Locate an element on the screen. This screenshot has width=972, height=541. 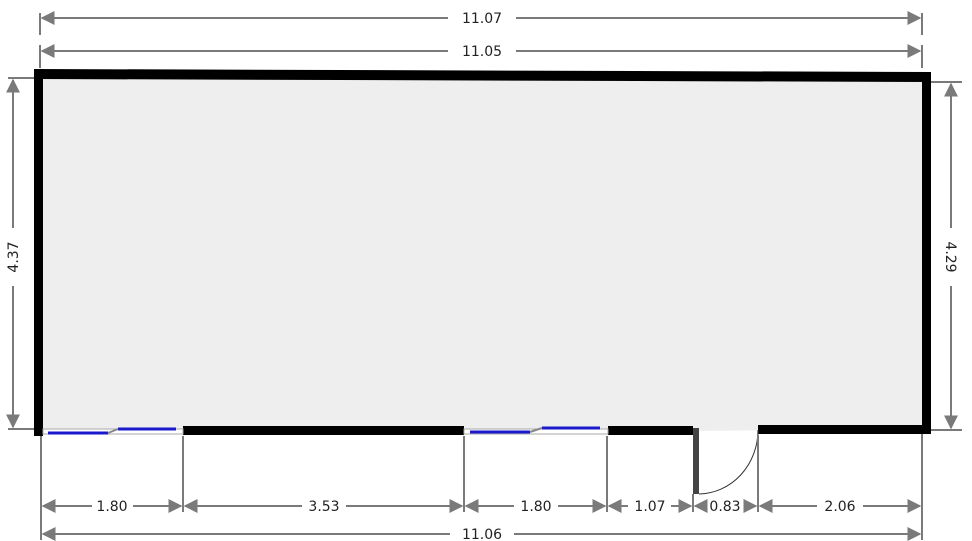
dimension-bottom-total: 11.06 is located at coordinates (481, 534).